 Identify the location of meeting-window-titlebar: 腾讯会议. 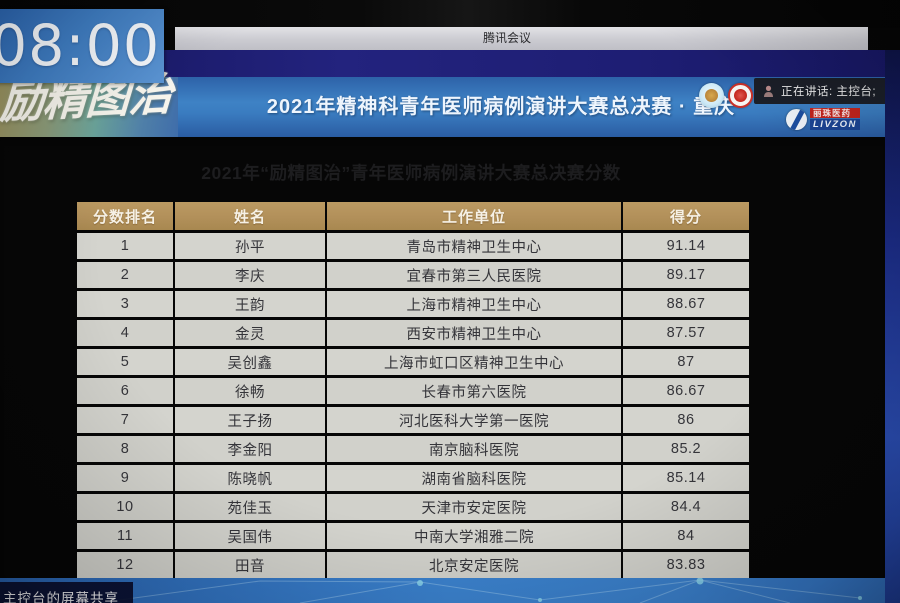
(521, 38).